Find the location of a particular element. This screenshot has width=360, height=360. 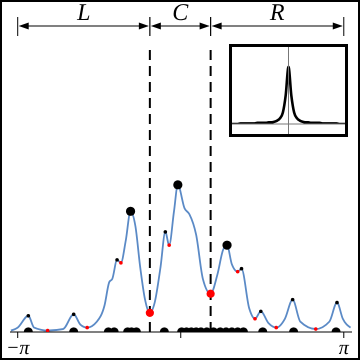

text: L is located at coordinates (83, 13).